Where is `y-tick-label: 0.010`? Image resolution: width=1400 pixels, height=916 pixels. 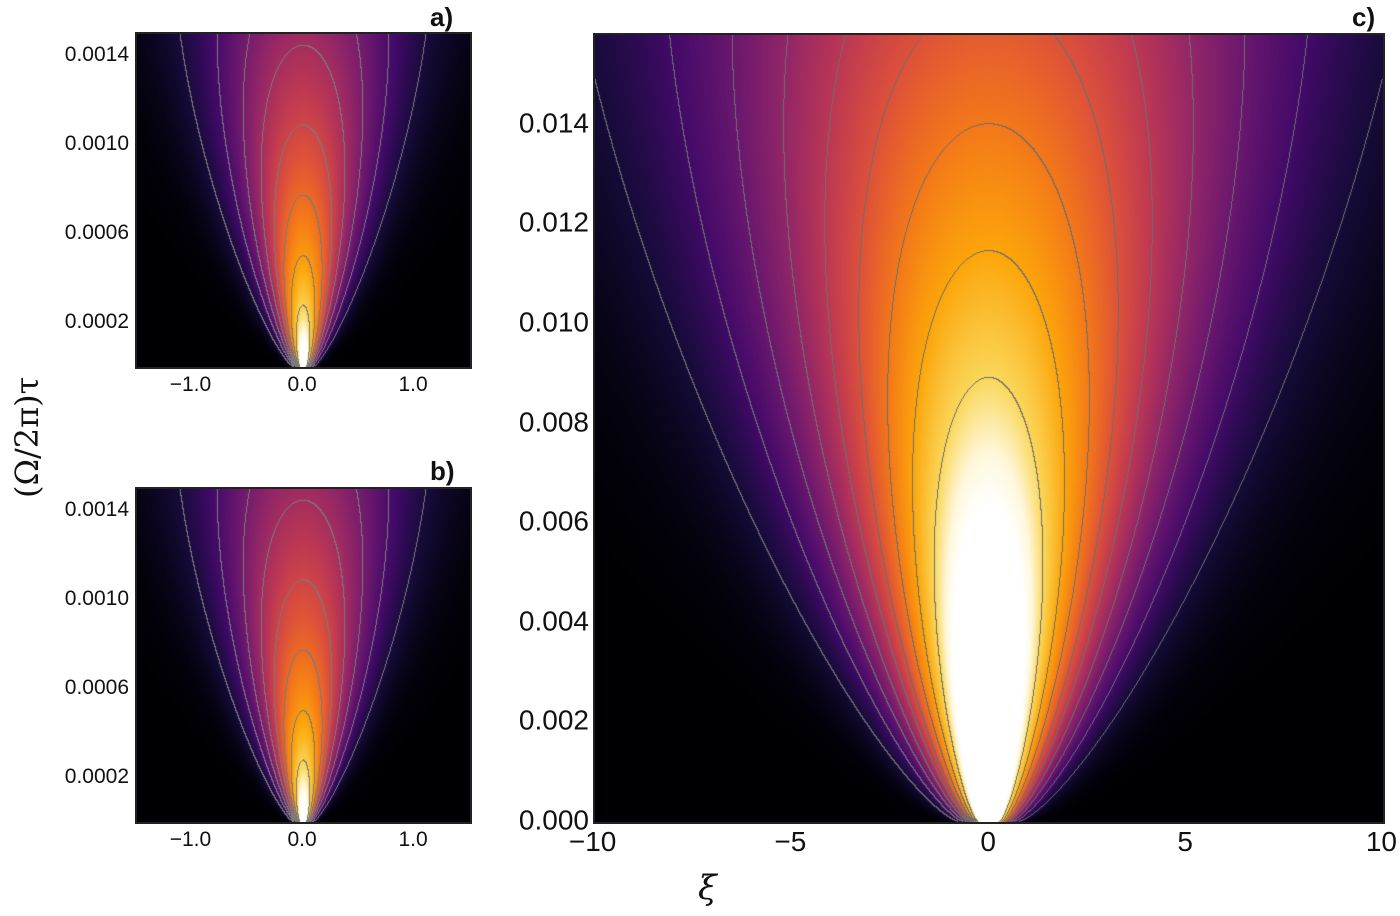
y-tick-label: 0.010 is located at coordinates (553, 322).